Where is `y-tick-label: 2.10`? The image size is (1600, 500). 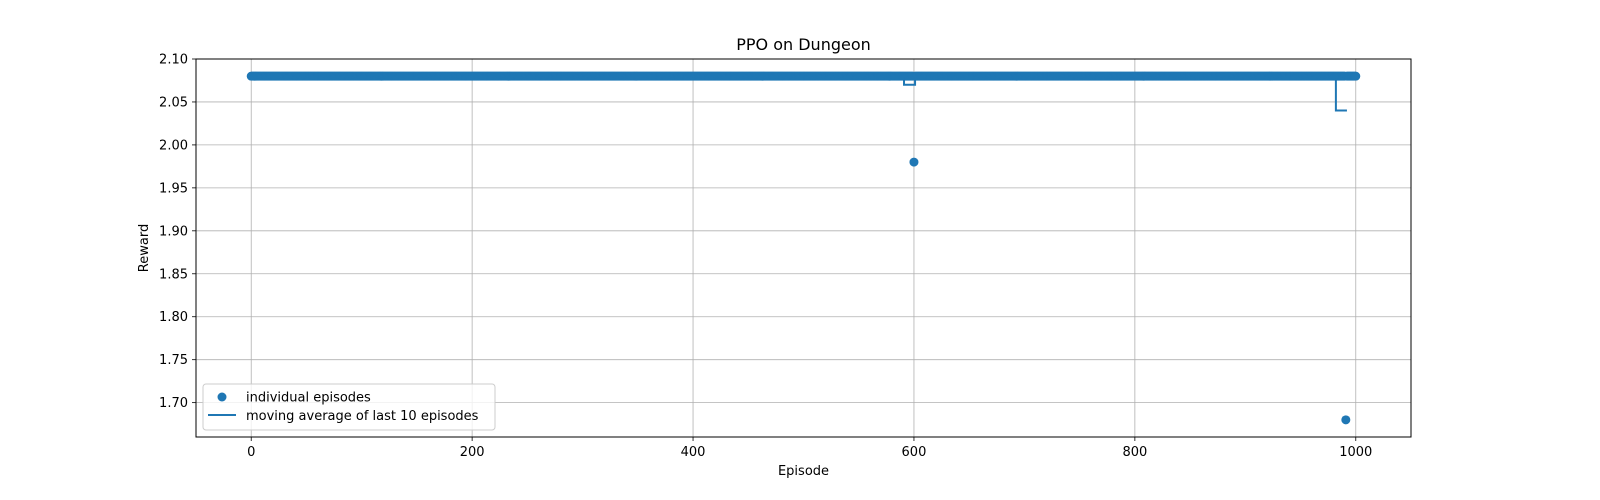 y-tick-label: 2.10 is located at coordinates (173, 60).